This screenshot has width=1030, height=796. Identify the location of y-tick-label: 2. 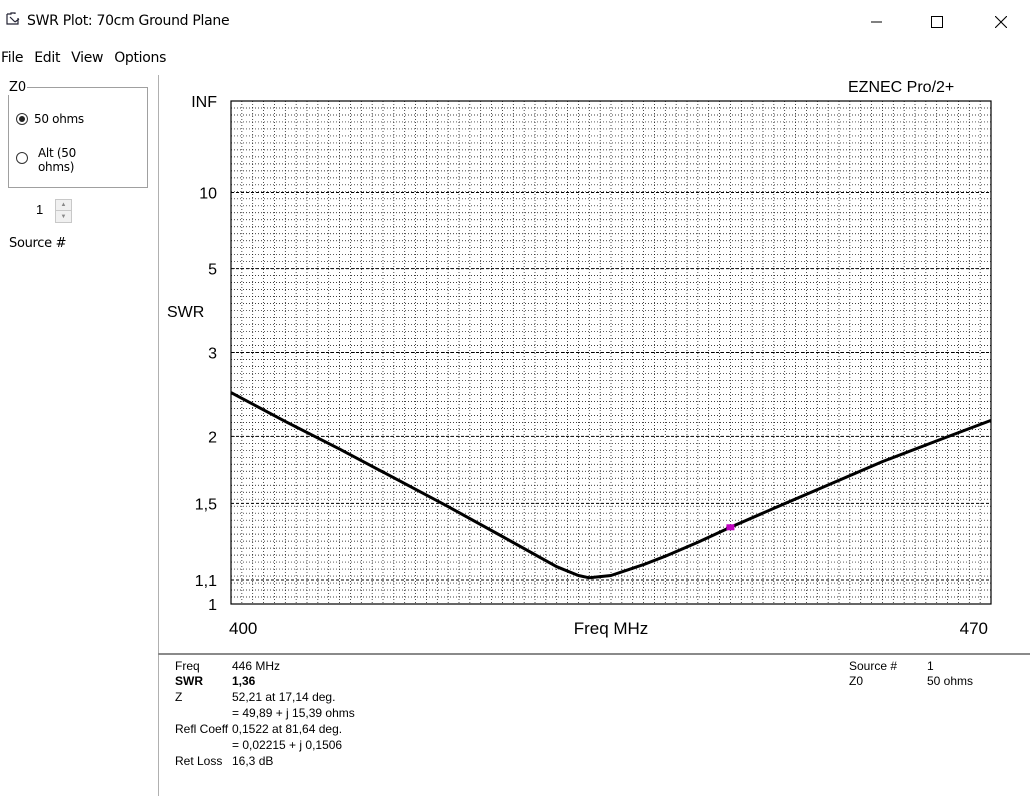
(212, 437).